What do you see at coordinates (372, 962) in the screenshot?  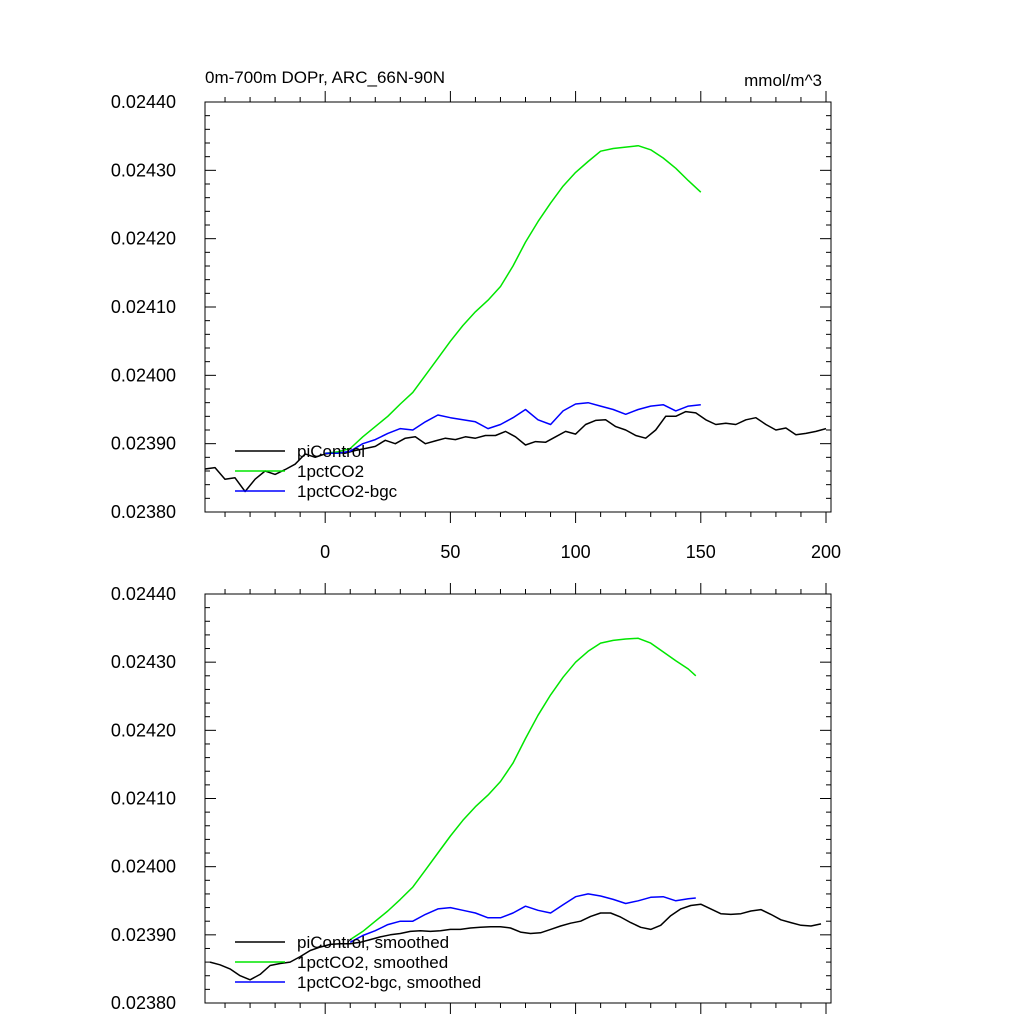 I see `legend-label: 1pctCO2, smoothed` at bounding box center [372, 962].